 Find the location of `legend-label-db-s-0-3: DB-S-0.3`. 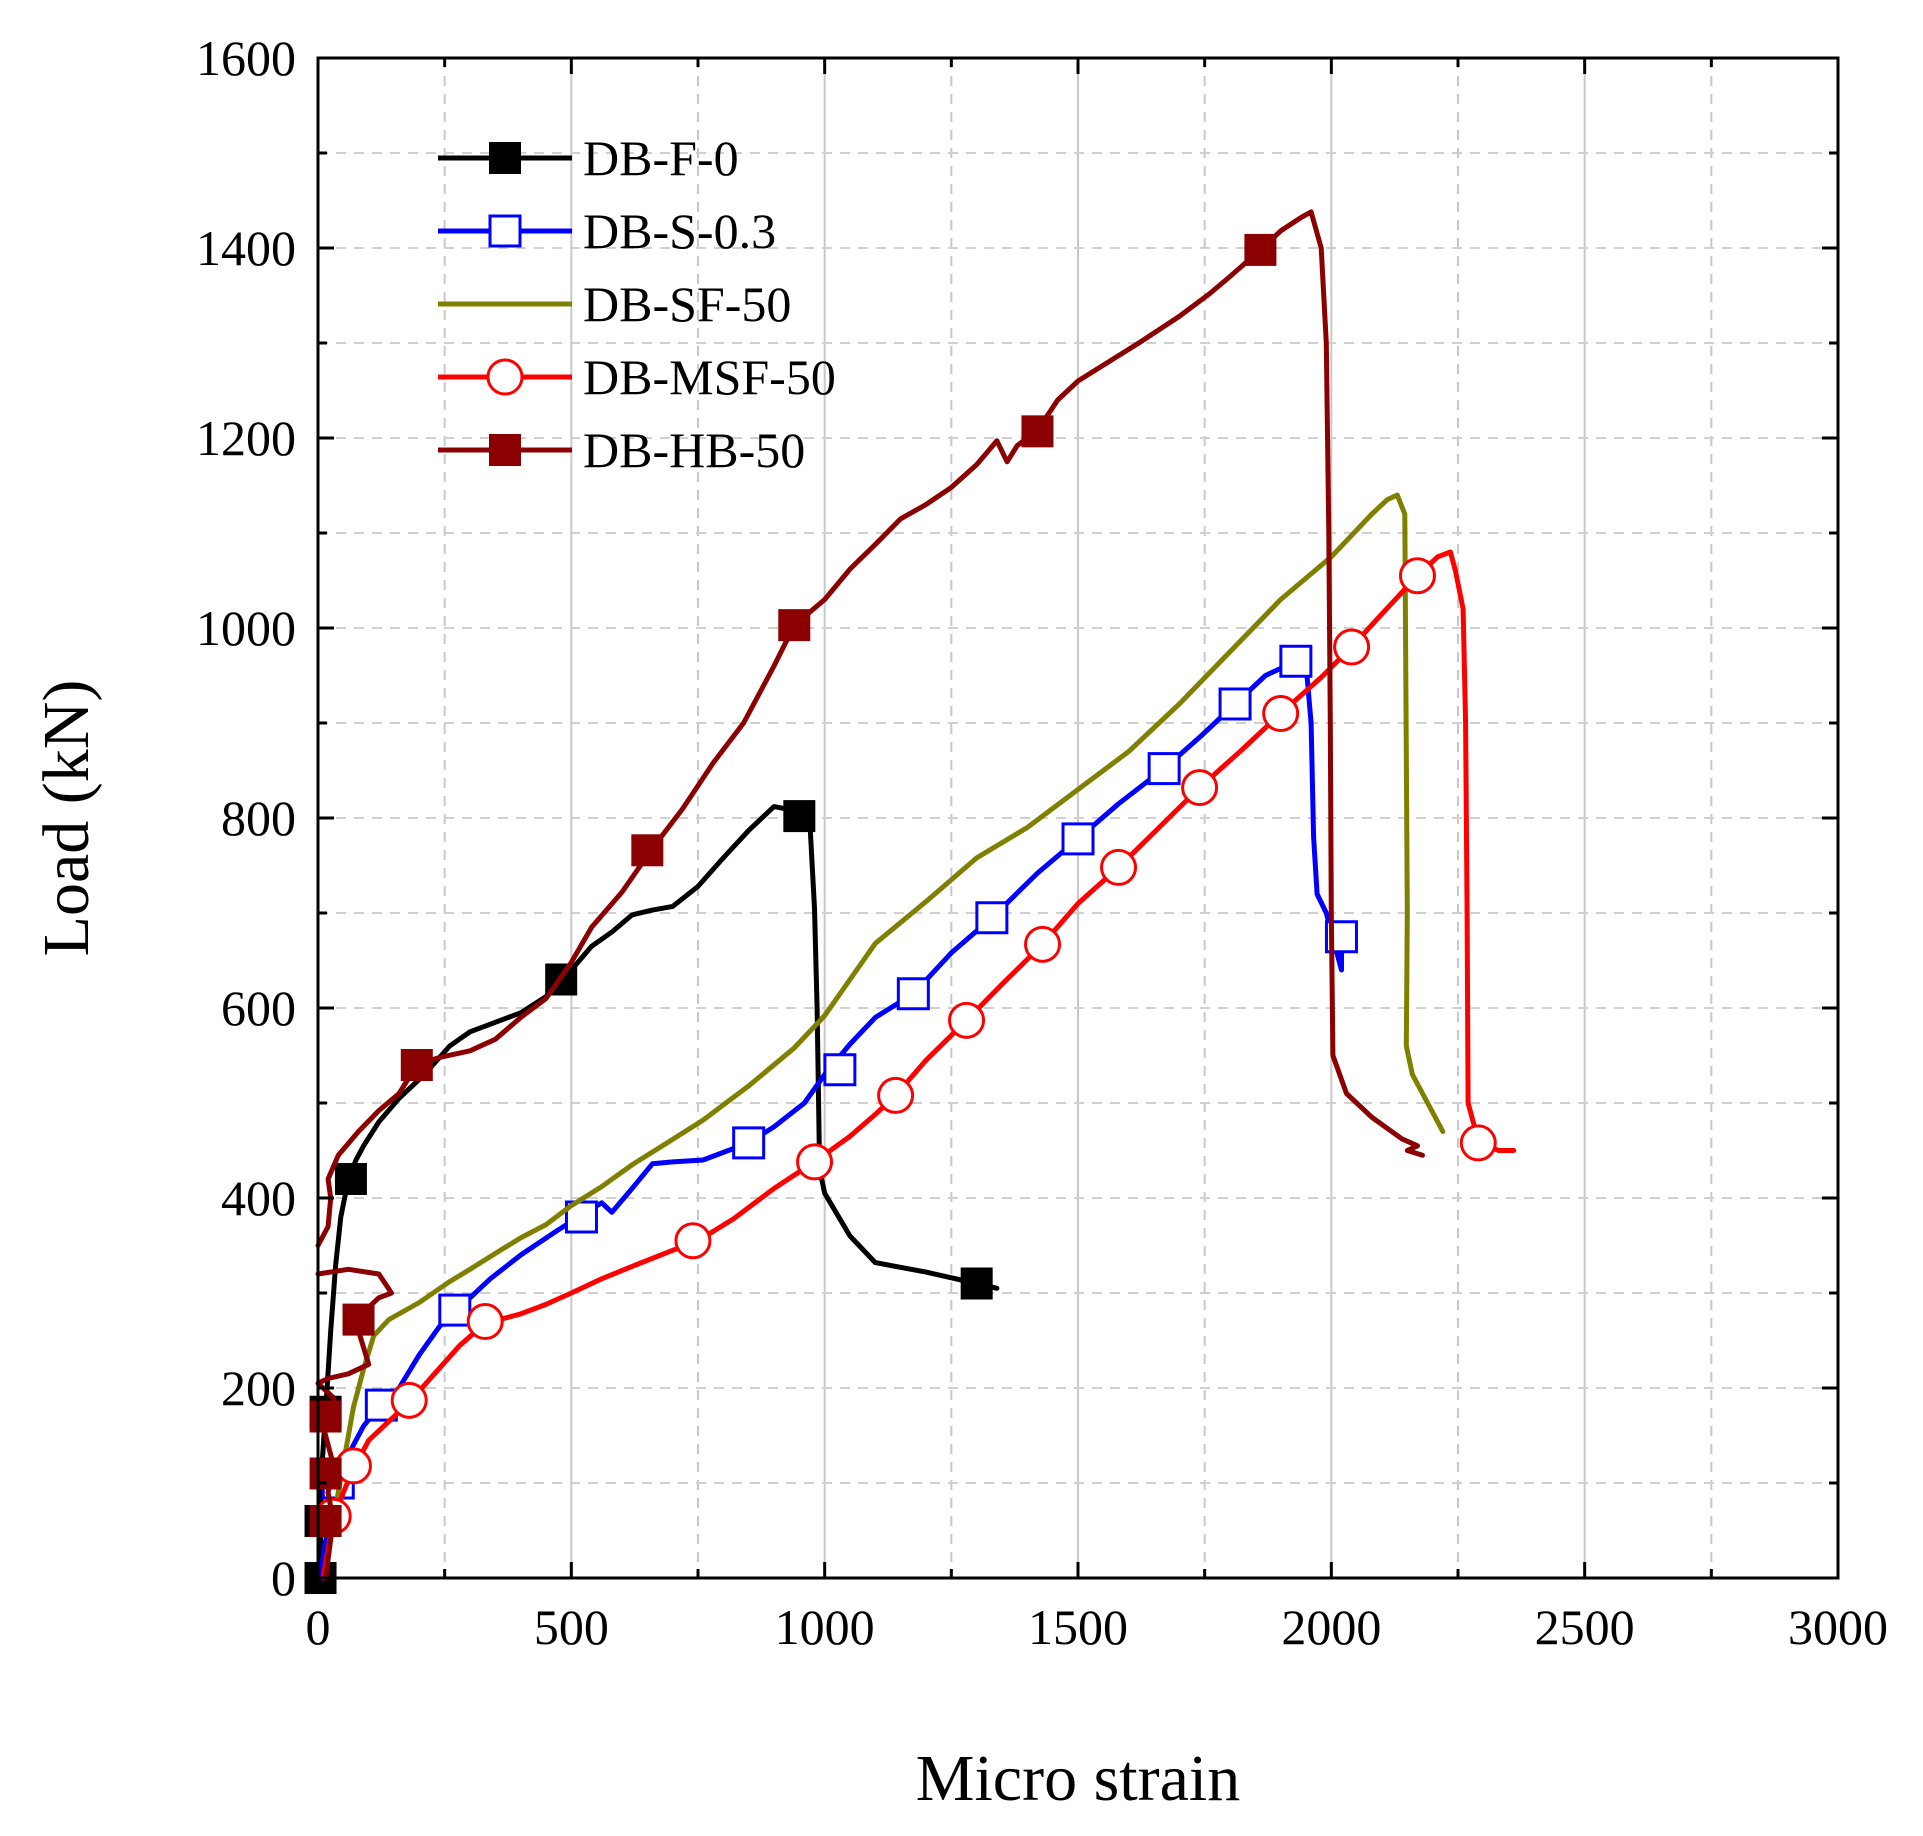

legend-label-db-s-0-3: DB-S-0.3 is located at coordinates (679, 231).